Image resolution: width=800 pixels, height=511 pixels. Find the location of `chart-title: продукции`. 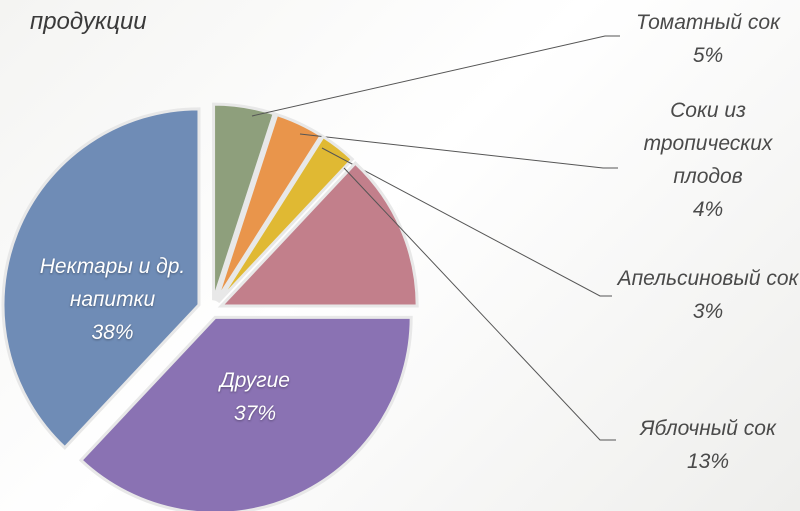

chart-title: продукции is located at coordinates (88, 21).